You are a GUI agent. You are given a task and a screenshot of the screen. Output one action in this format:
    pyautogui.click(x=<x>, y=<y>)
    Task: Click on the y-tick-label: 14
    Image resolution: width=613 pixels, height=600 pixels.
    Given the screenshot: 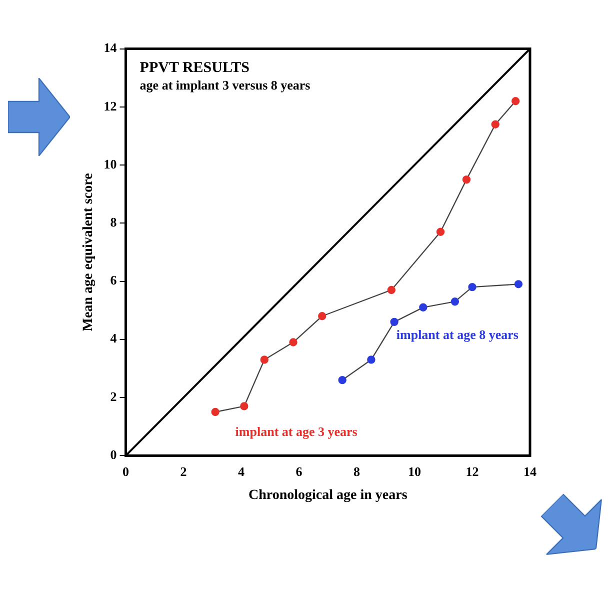 What is the action you would take?
    pyautogui.click(x=111, y=48)
    